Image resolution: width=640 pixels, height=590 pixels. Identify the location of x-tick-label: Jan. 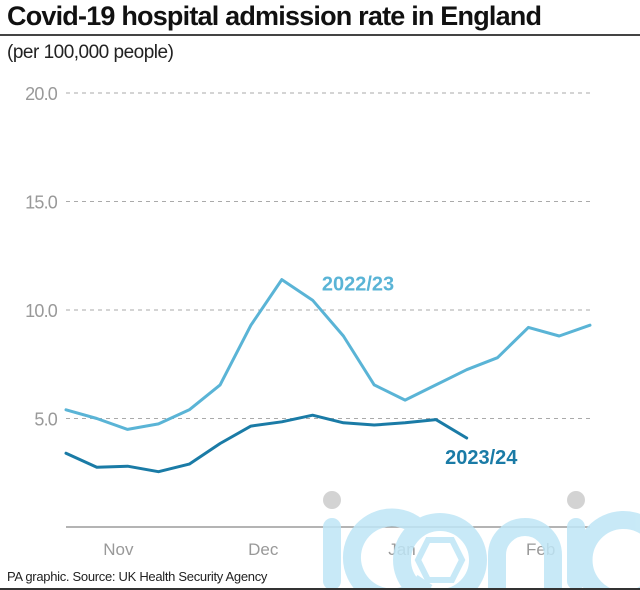
(401, 549).